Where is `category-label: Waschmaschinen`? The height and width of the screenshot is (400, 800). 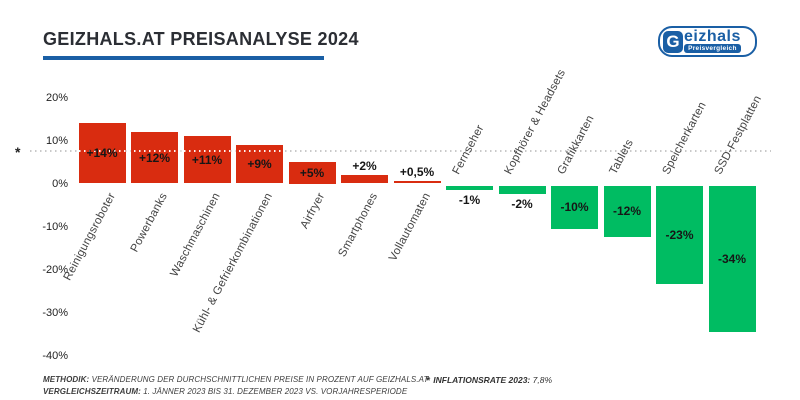 category-label: Waschmaschinen is located at coordinates (195, 235).